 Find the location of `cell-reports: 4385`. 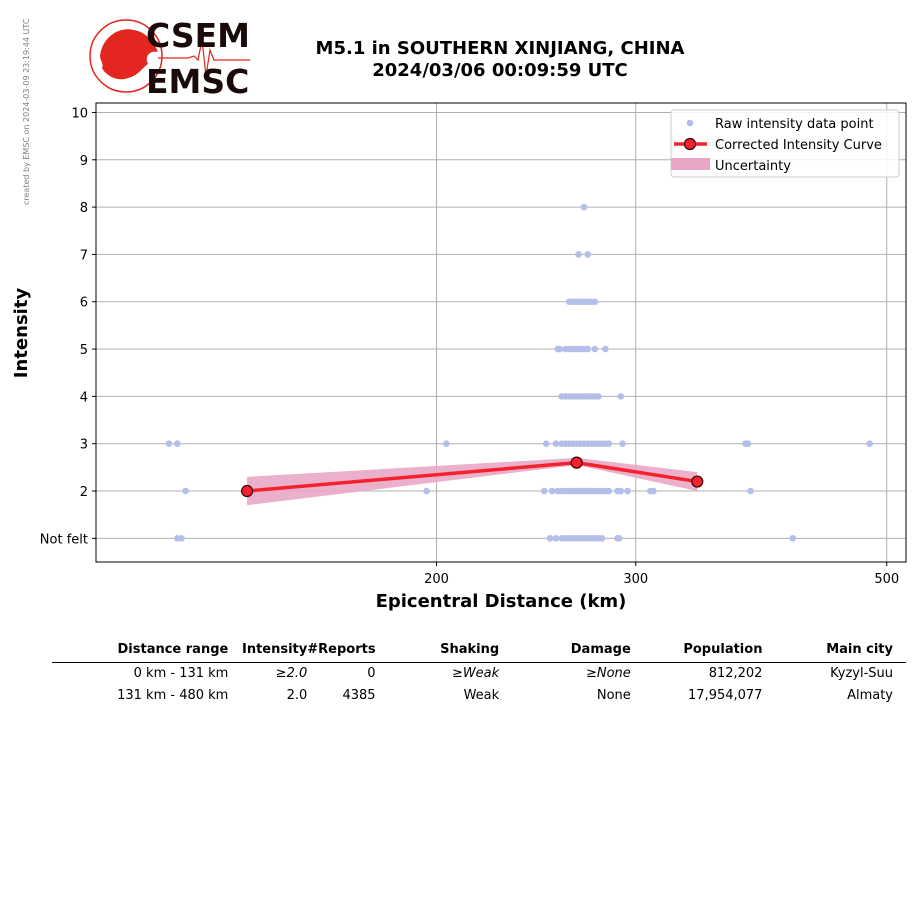

cell-reports: 4385 is located at coordinates (359, 695).